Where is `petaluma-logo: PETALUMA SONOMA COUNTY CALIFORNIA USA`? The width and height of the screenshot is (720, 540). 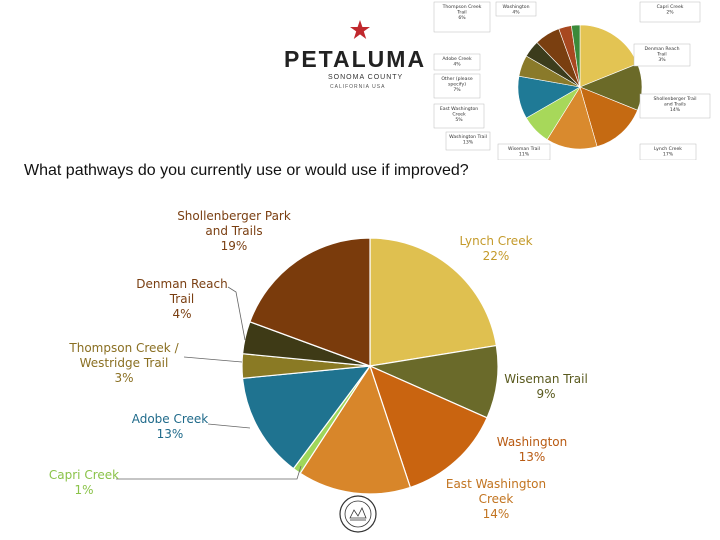
petaluma-logo: PETALUMA SONOMA COUNTY CALIFORNIA USA is located at coordinates (355, 55).